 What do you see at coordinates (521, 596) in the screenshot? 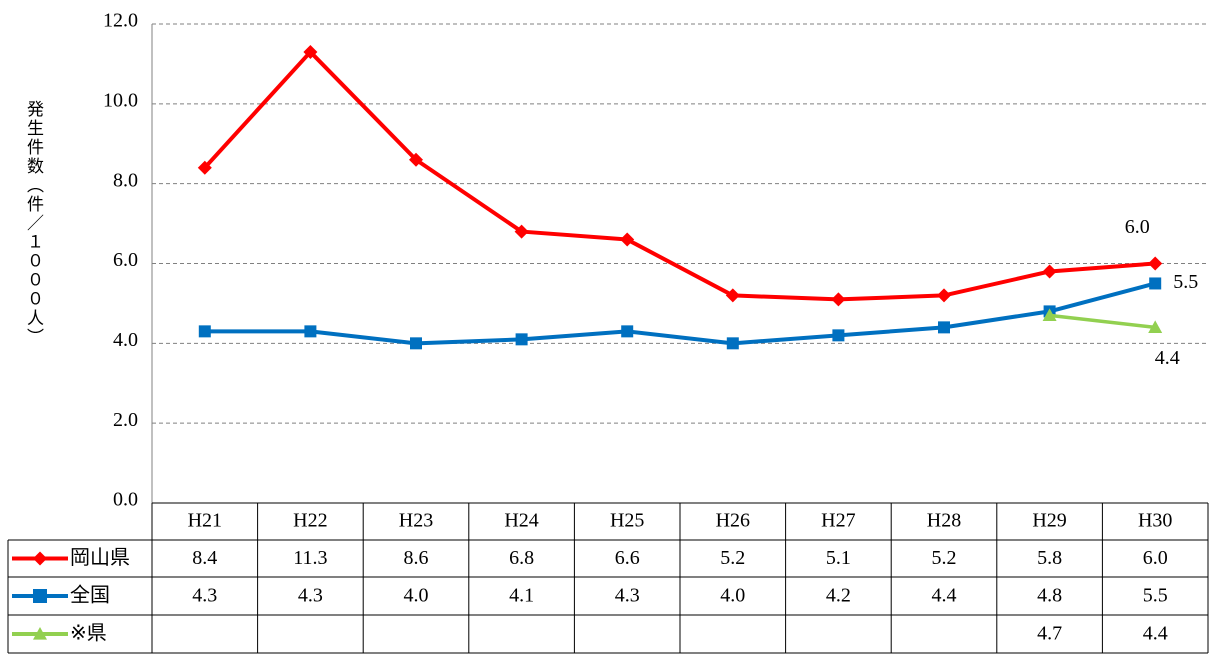
I see `table-cell: 4.1` at bounding box center [521, 596].